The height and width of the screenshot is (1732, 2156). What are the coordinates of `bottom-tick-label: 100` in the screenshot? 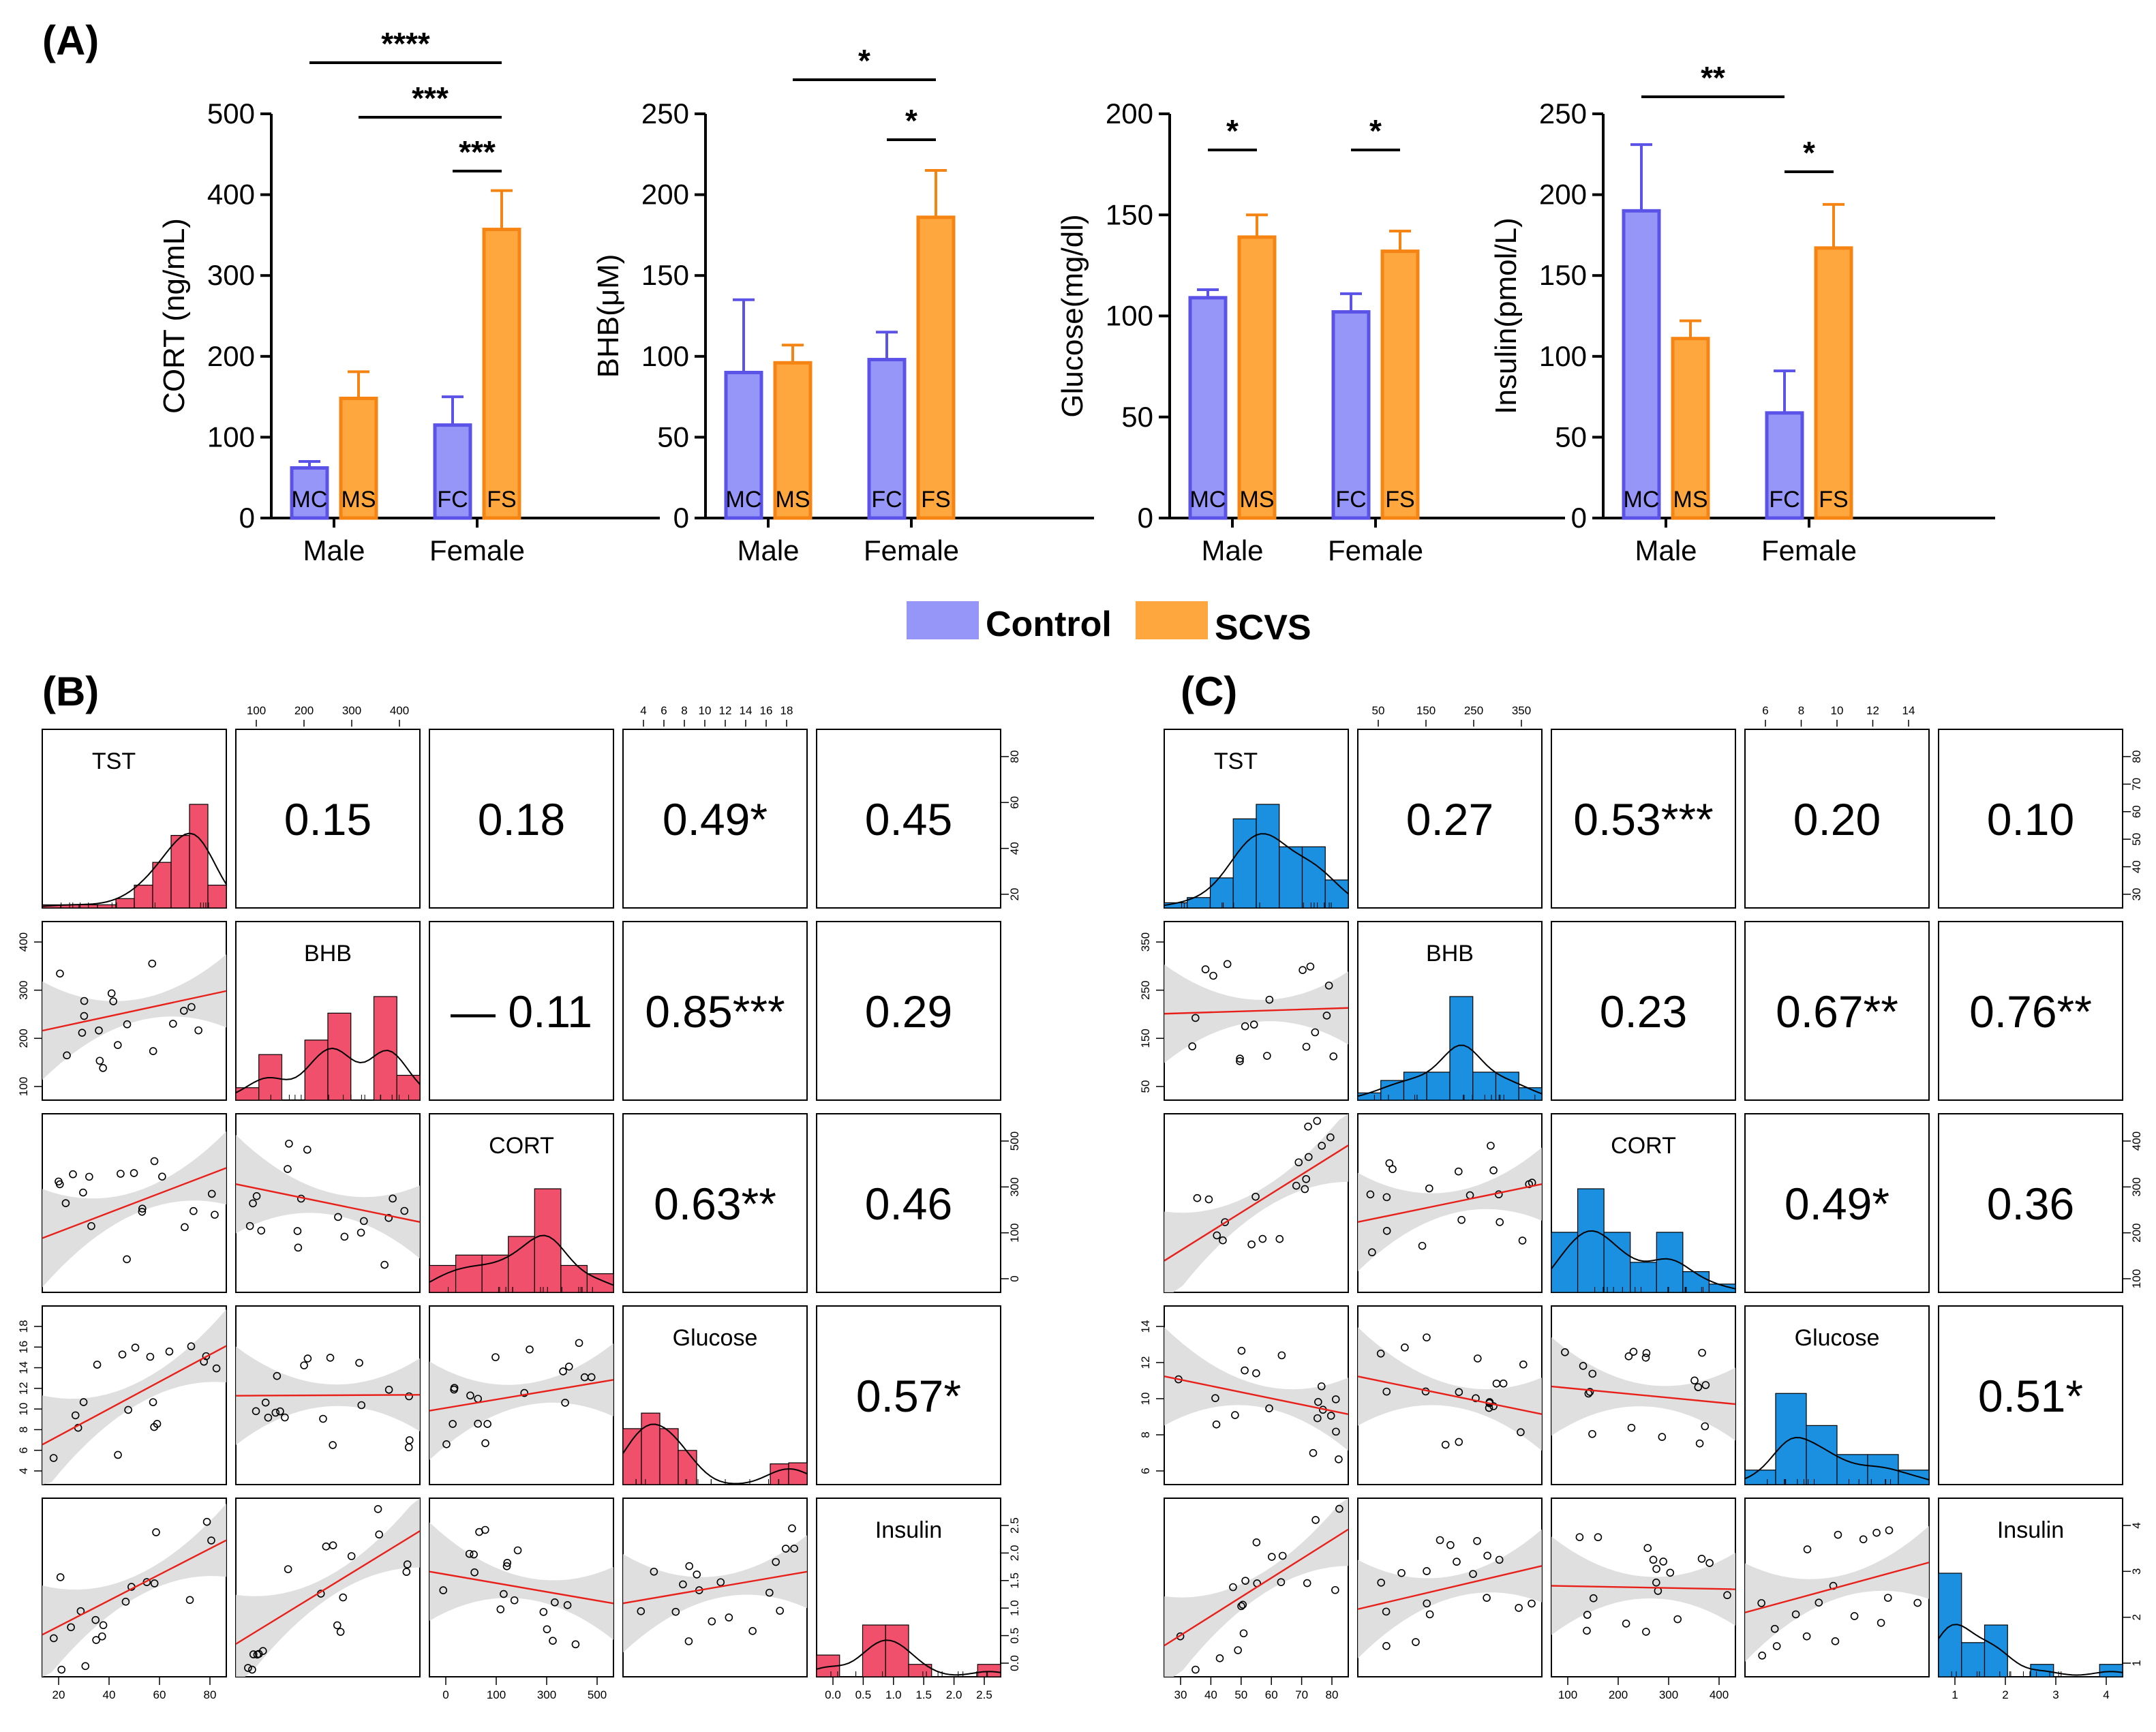 It's located at (1567, 1694).